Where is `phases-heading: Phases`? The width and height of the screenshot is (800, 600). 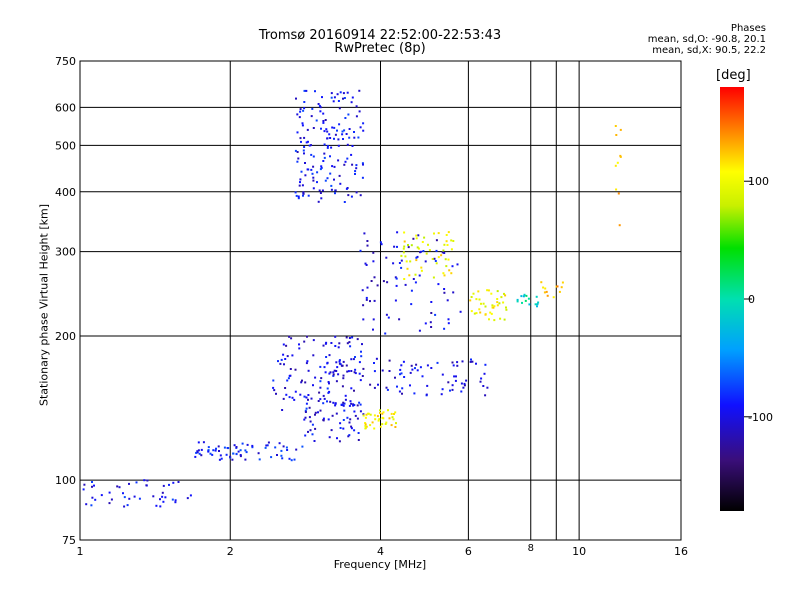 phases-heading: Phases is located at coordinates (748, 28).